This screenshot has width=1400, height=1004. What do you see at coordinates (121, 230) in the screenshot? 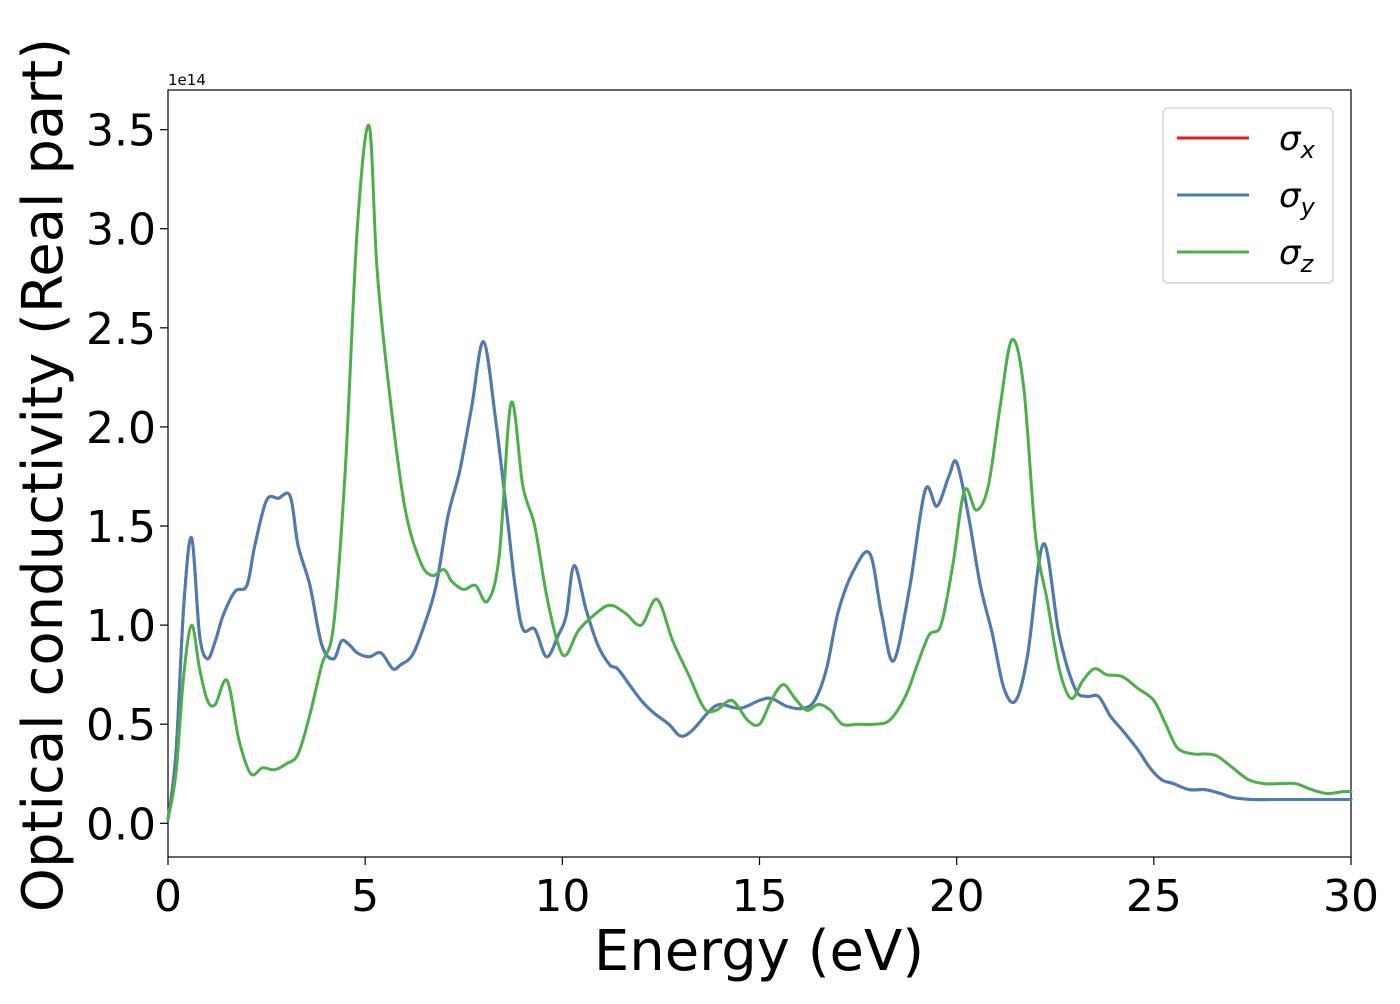
I see `y-tick-label: 3.0` at bounding box center [121, 230].